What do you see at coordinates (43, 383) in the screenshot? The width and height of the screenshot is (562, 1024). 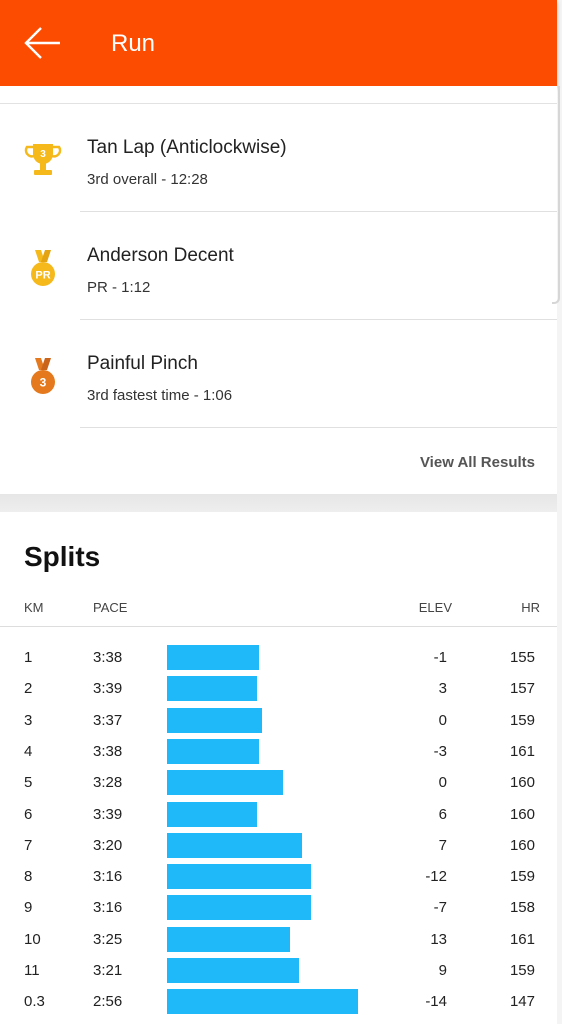 I see `medal-label: 3` at bounding box center [43, 383].